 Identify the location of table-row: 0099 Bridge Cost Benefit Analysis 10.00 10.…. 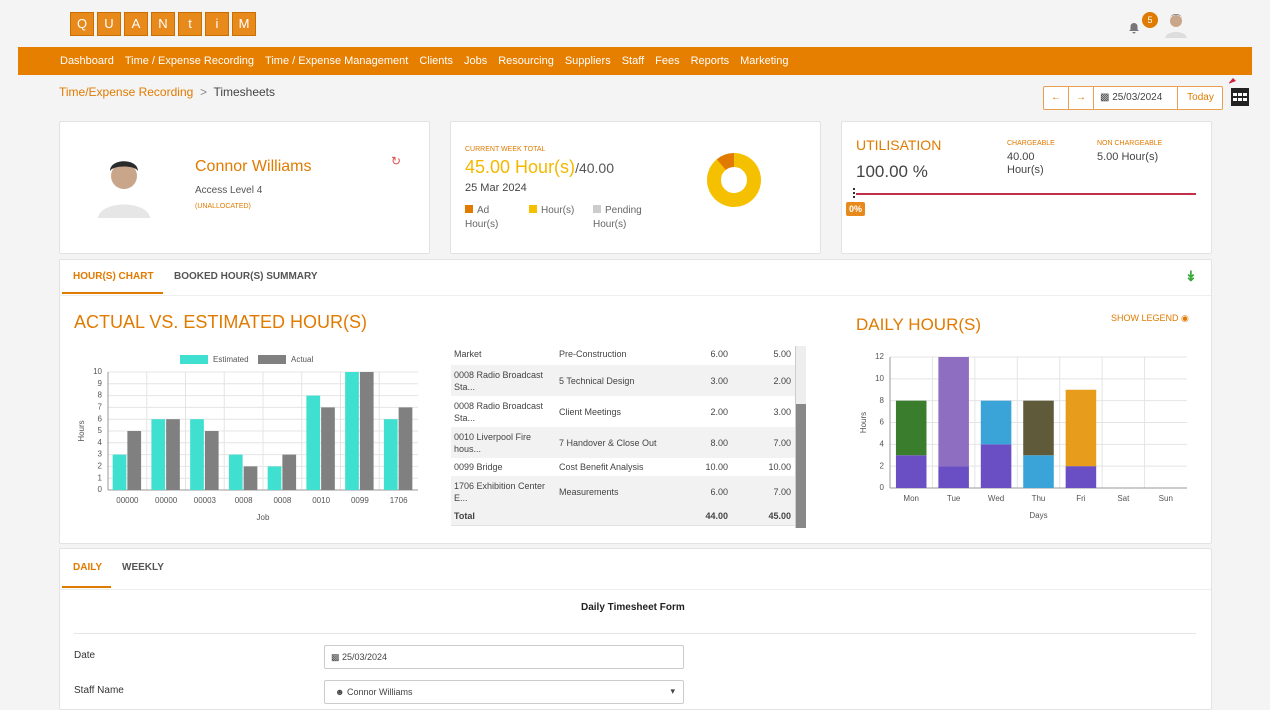
(623, 467).